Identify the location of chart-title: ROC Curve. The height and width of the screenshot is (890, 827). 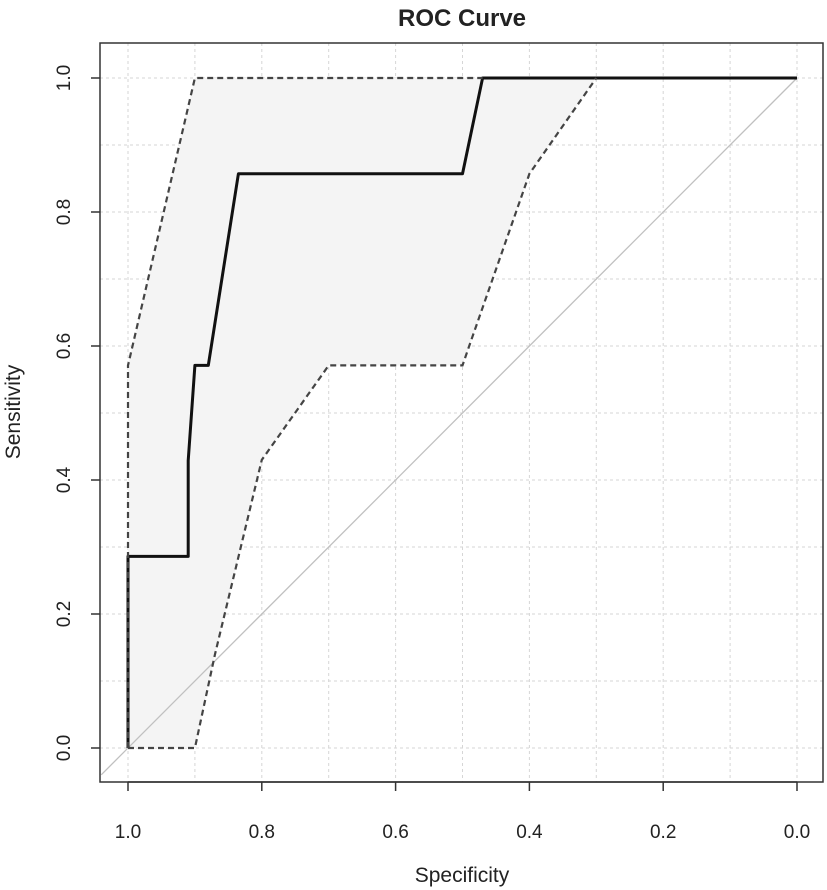
(462, 18).